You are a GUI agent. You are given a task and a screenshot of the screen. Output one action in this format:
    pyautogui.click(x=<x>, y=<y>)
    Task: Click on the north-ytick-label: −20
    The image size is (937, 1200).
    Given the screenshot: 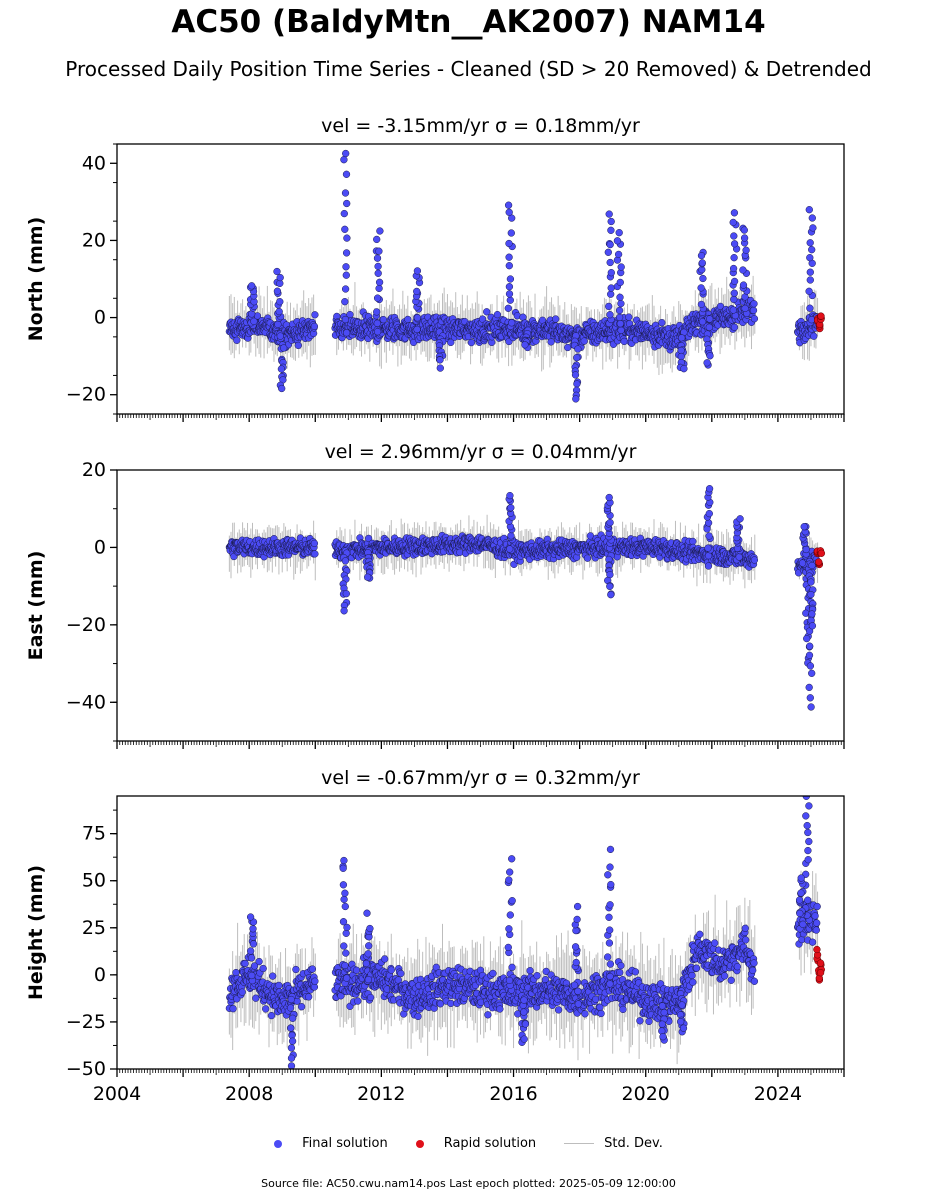 What is the action you would take?
    pyautogui.click(x=86, y=395)
    